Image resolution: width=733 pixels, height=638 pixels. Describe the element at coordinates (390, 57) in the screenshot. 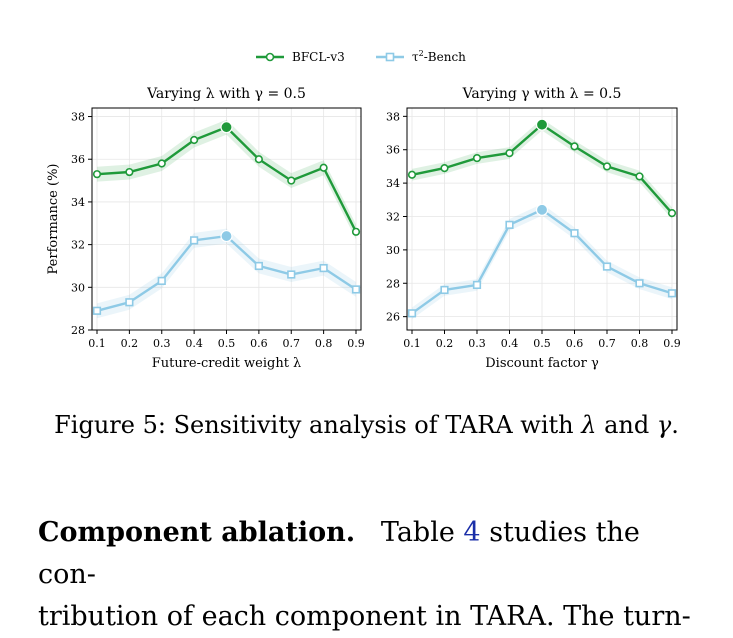

I see `legend-marker-tau` at that location.